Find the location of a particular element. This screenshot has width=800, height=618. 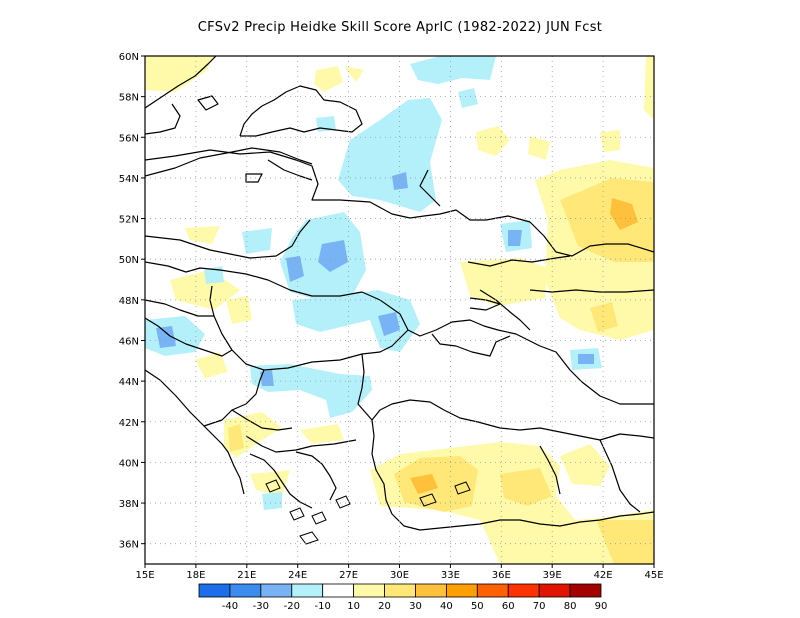

latitude-tick-label: 36N is located at coordinates (129, 545).